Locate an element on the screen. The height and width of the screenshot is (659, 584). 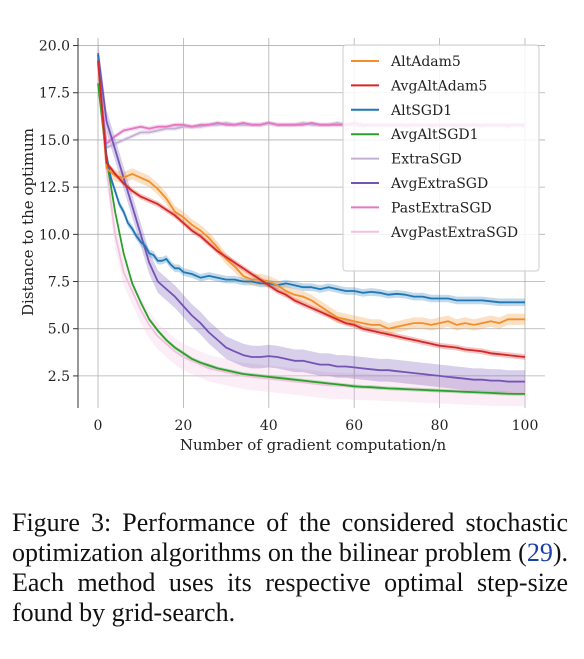
legend-label: ExtraSGD is located at coordinates (426, 160).